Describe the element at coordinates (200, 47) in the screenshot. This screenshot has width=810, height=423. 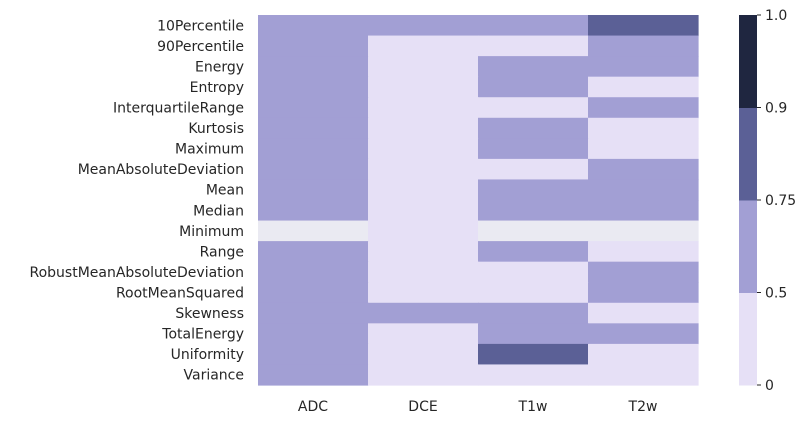
I see `row-label: 90Percentile` at that location.